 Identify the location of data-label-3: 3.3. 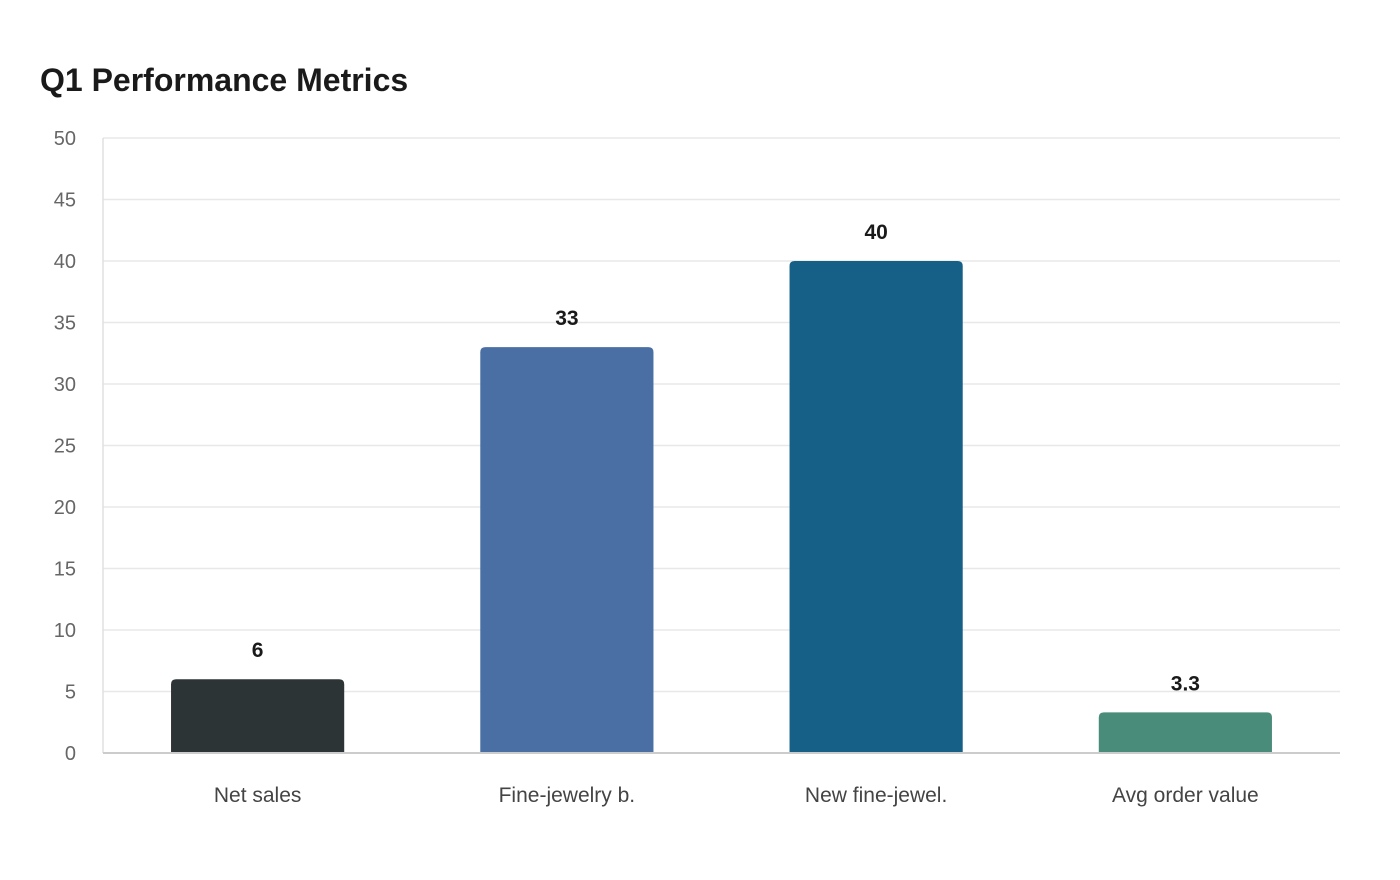
(1185, 683).